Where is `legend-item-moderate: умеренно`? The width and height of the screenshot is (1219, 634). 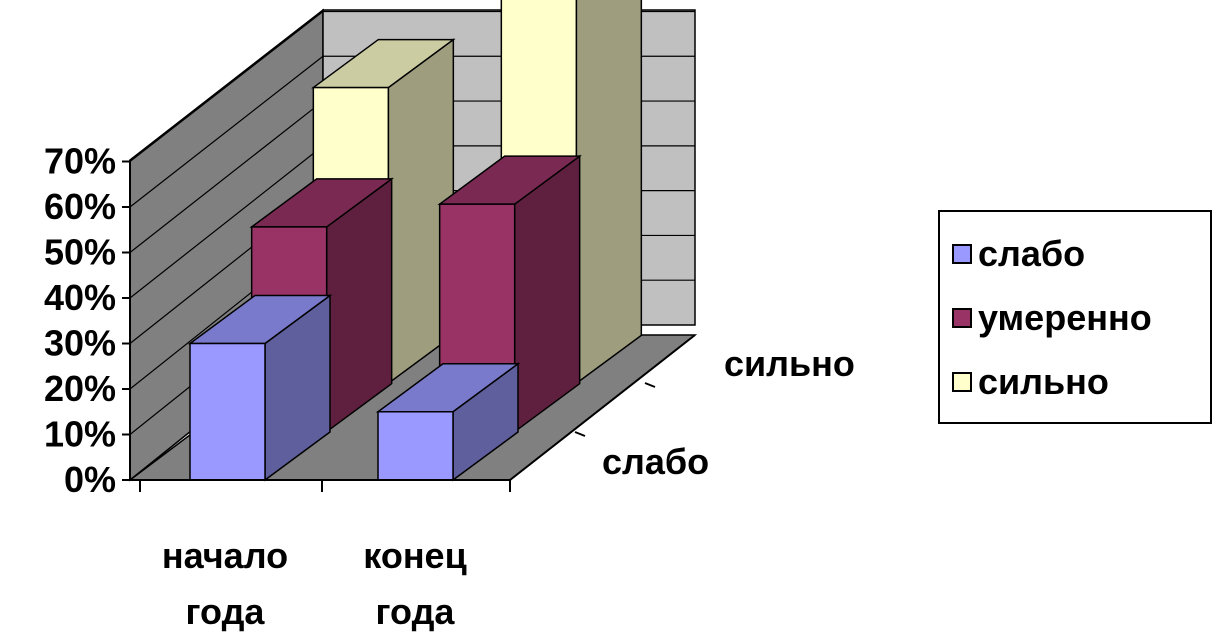
legend-item-moderate: умеренно is located at coordinates (1052, 317).